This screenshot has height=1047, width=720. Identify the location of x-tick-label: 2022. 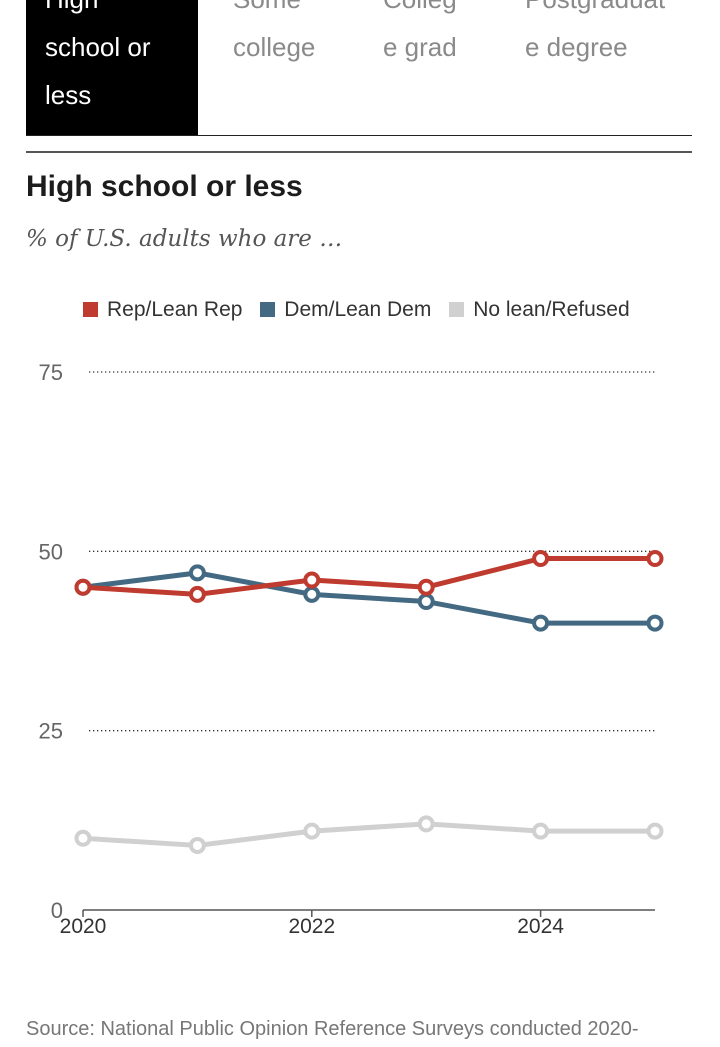
(311, 926).